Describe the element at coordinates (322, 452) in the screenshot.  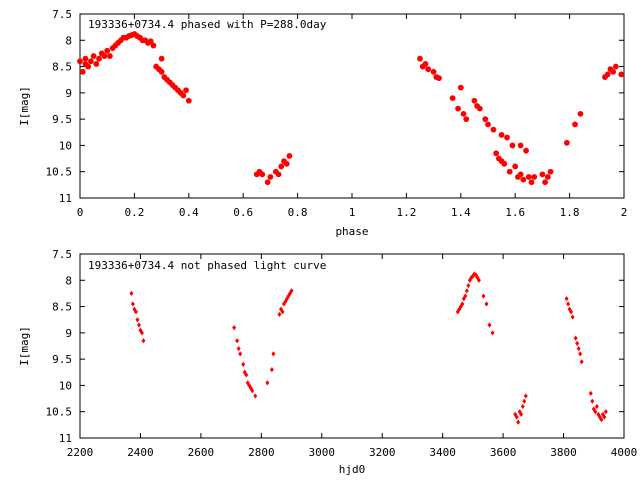
I see `x-tick-label: 3000` at that location.